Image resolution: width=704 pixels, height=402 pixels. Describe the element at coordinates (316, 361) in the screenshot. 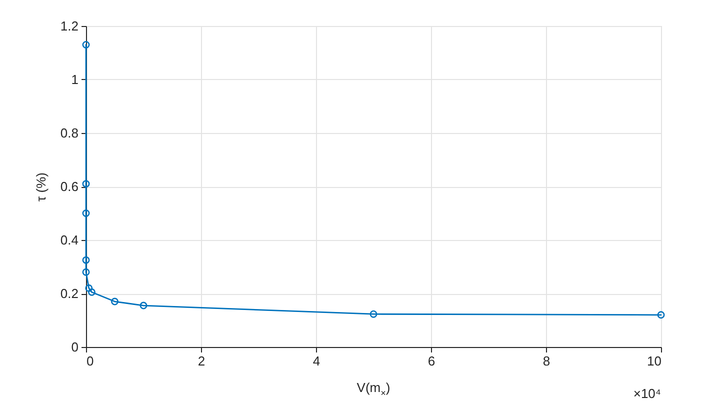

I see `x-tick-label: 4` at that location.